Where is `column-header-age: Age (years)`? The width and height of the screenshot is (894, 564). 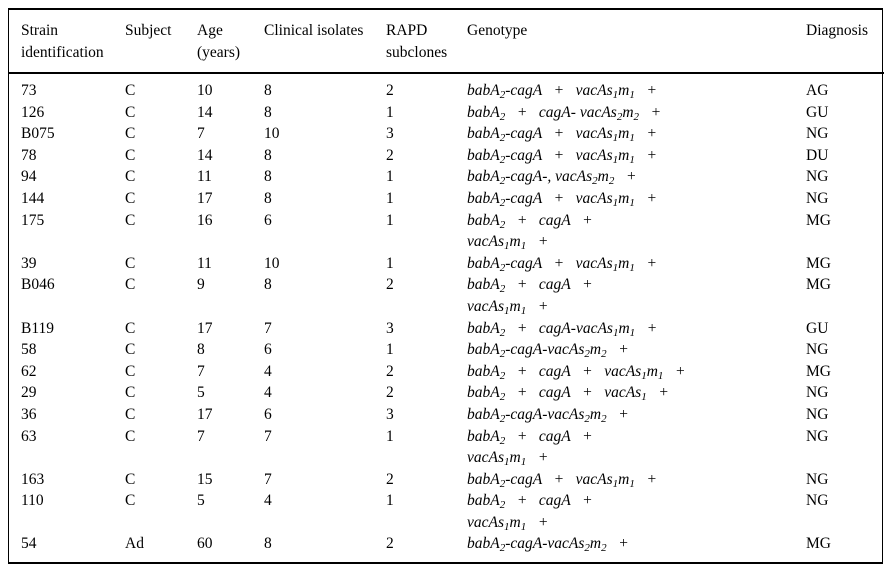
column-header-age: Age (years) is located at coordinates (230, 42).